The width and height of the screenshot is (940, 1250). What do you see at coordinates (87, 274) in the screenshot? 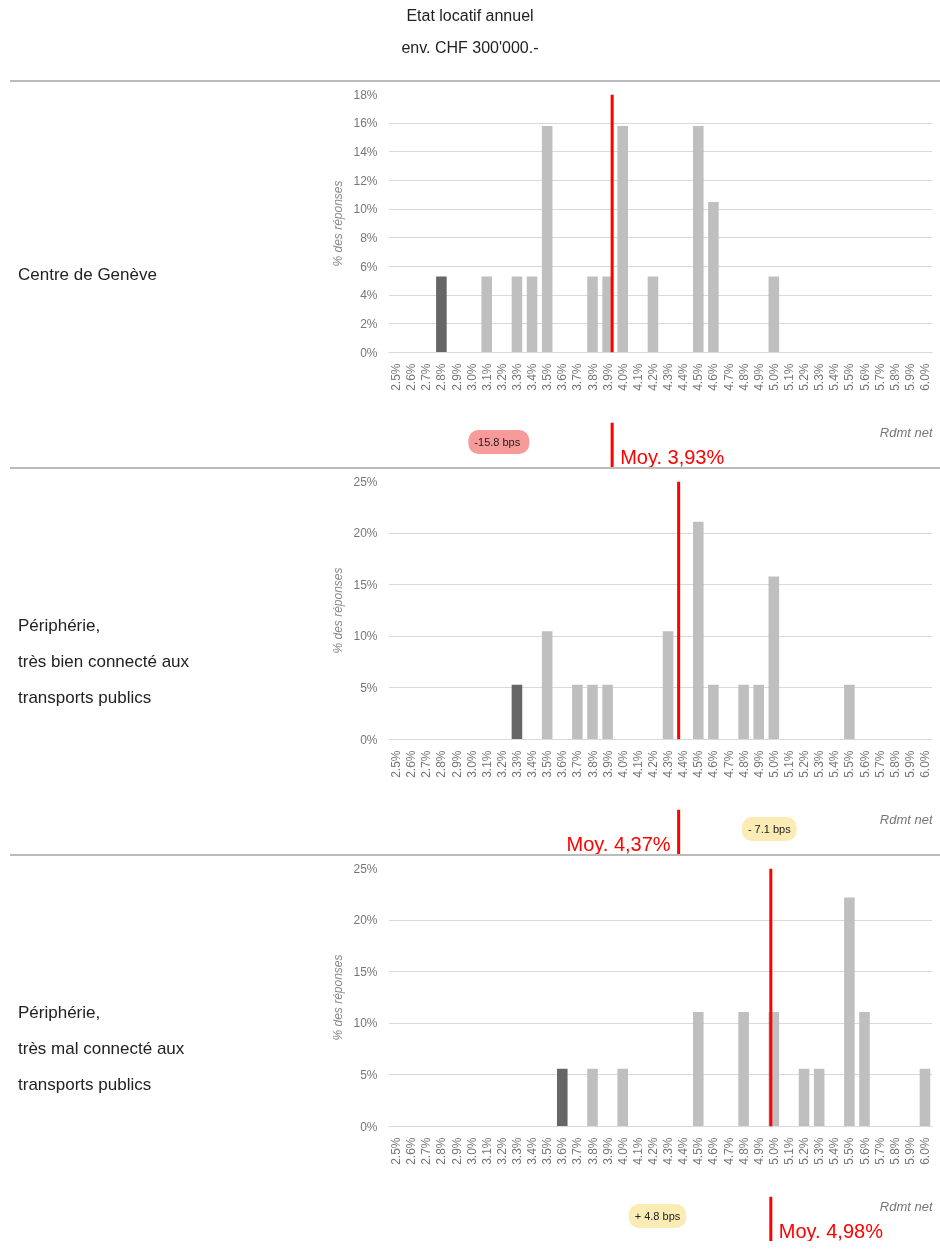
I see `text: Centre de Genève` at bounding box center [87, 274].